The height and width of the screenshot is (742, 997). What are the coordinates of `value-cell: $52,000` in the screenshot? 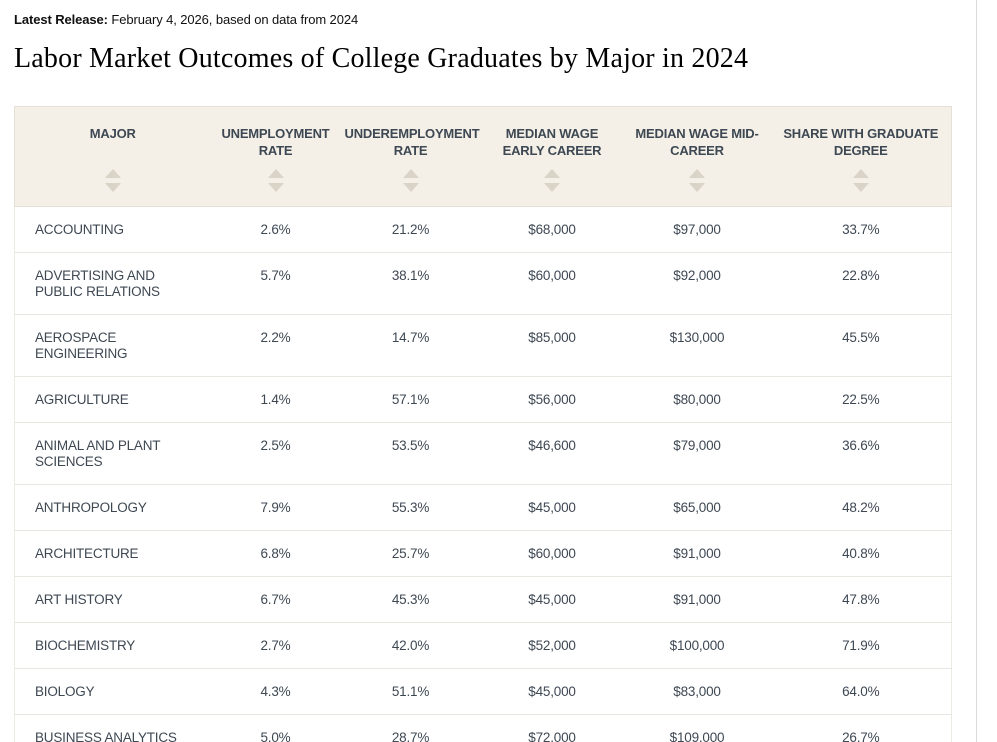 It's located at (552, 645).